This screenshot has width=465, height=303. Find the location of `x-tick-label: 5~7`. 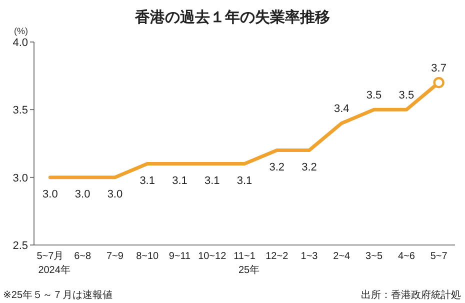

x-tick-label: 5~7 is located at coordinates (439, 256).